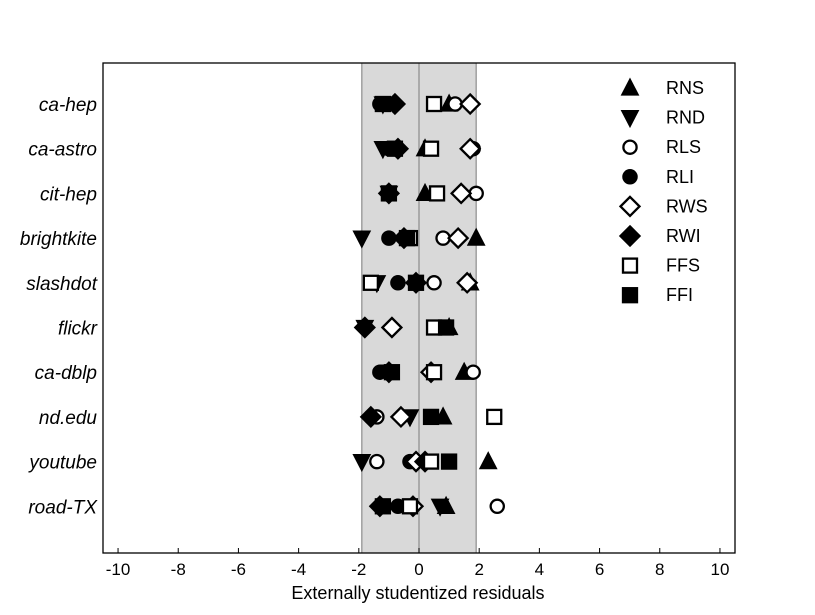  What do you see at coordinates (238, 569) in the screenshot?
I see `x-tick-label: -6` at bounding box center [238, 569].